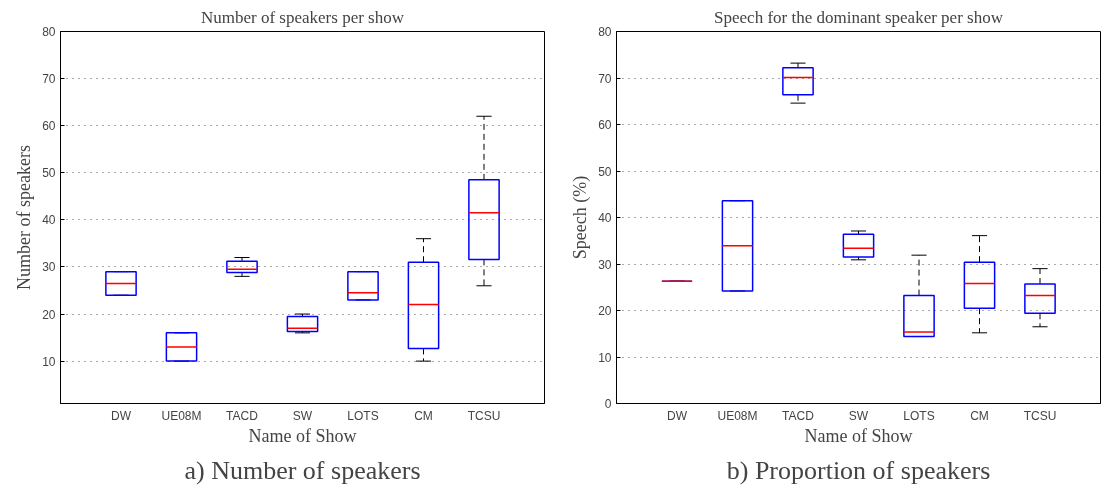  I want to click on text: a) Number of speakers, so click(302, 470).